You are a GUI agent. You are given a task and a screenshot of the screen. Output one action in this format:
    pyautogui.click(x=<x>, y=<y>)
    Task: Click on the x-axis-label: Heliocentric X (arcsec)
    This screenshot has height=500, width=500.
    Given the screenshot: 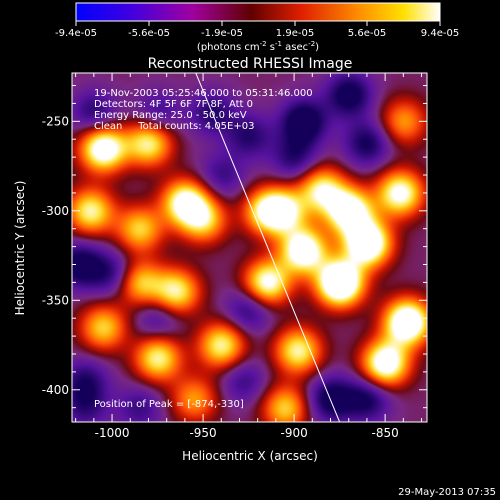 What is the action you would take?
    pyautogui.click(x=250, y=456)
    